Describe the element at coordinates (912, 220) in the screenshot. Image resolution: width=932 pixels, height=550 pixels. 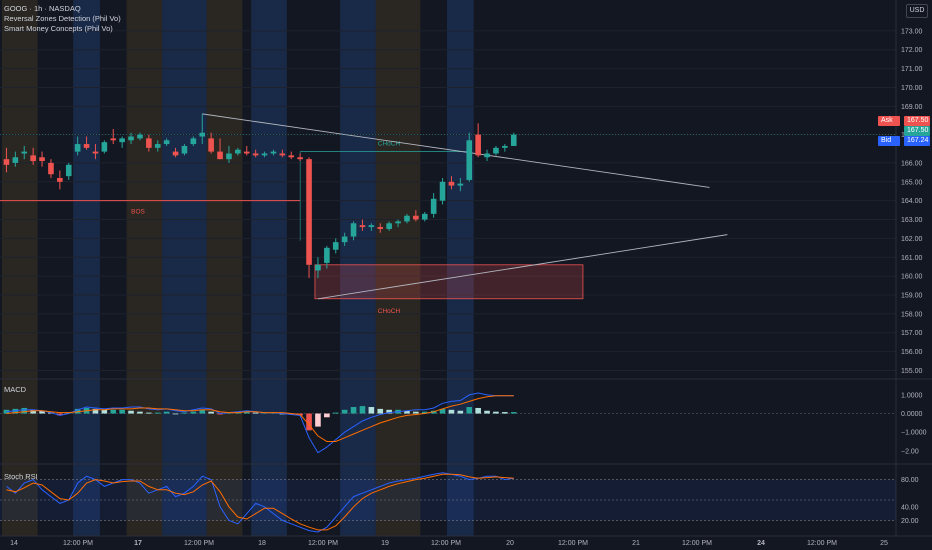
I see `price-axis-label: 163.00` at that location.